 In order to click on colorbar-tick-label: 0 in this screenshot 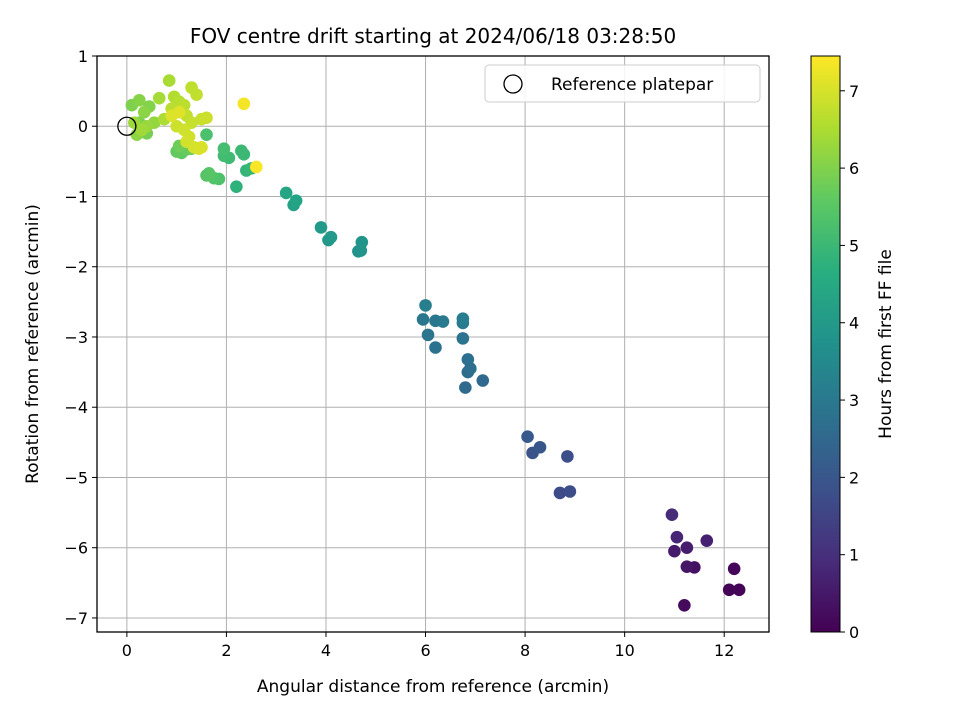, I will do `click(854, 632)`.